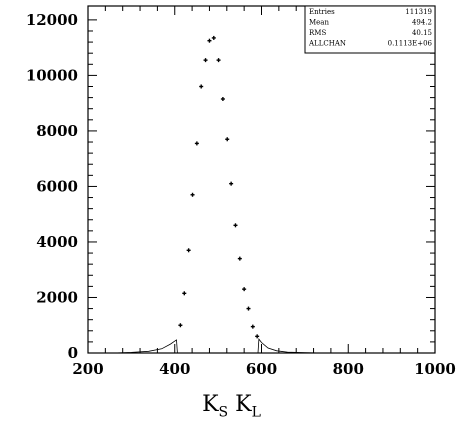  I want to click on x-axis-label-k2: K, so click(243, 404).